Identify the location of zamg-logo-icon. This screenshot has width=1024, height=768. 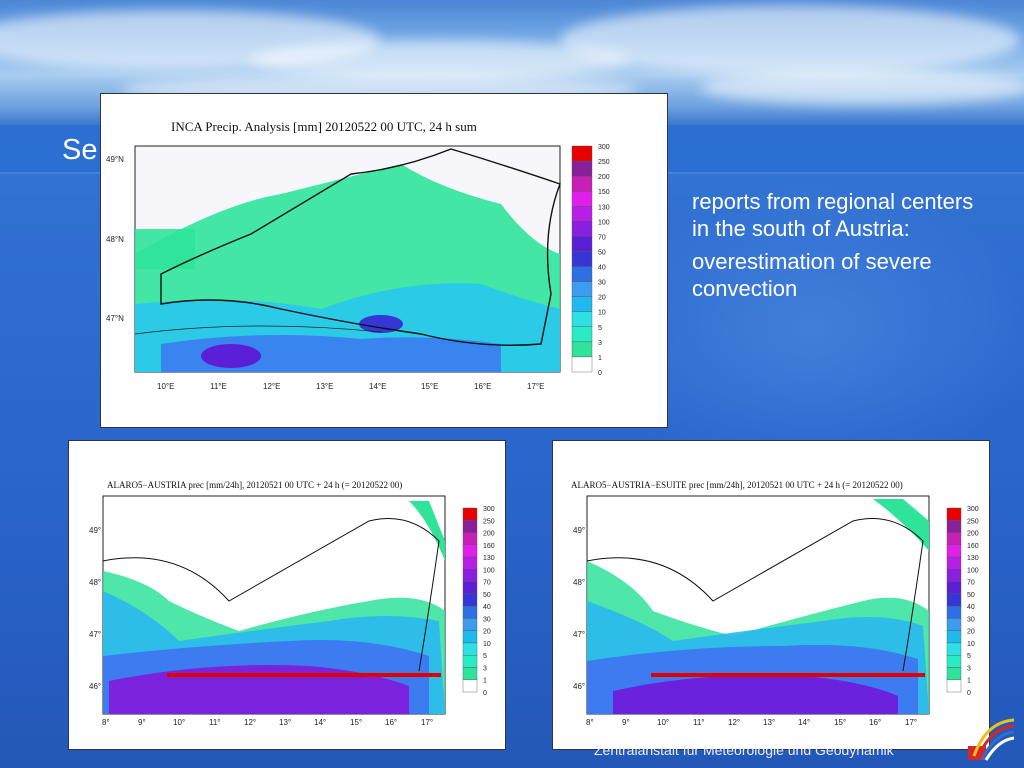
(991, 739).